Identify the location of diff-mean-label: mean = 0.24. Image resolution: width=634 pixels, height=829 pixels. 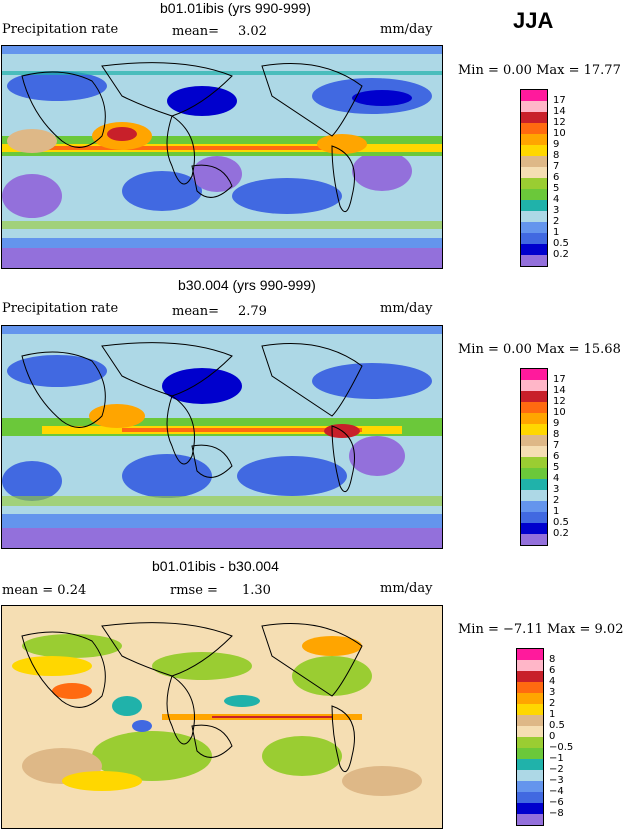
(44, 590).